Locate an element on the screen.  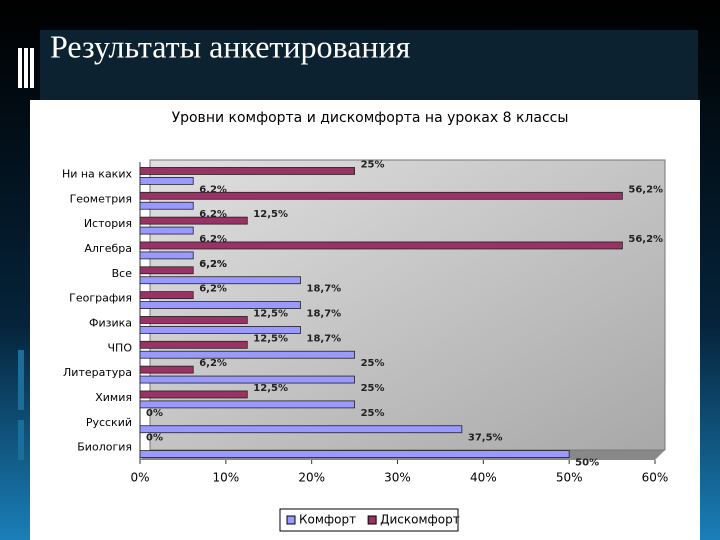
y-tick-label: ЧПО is located at coordinates (120, 347).